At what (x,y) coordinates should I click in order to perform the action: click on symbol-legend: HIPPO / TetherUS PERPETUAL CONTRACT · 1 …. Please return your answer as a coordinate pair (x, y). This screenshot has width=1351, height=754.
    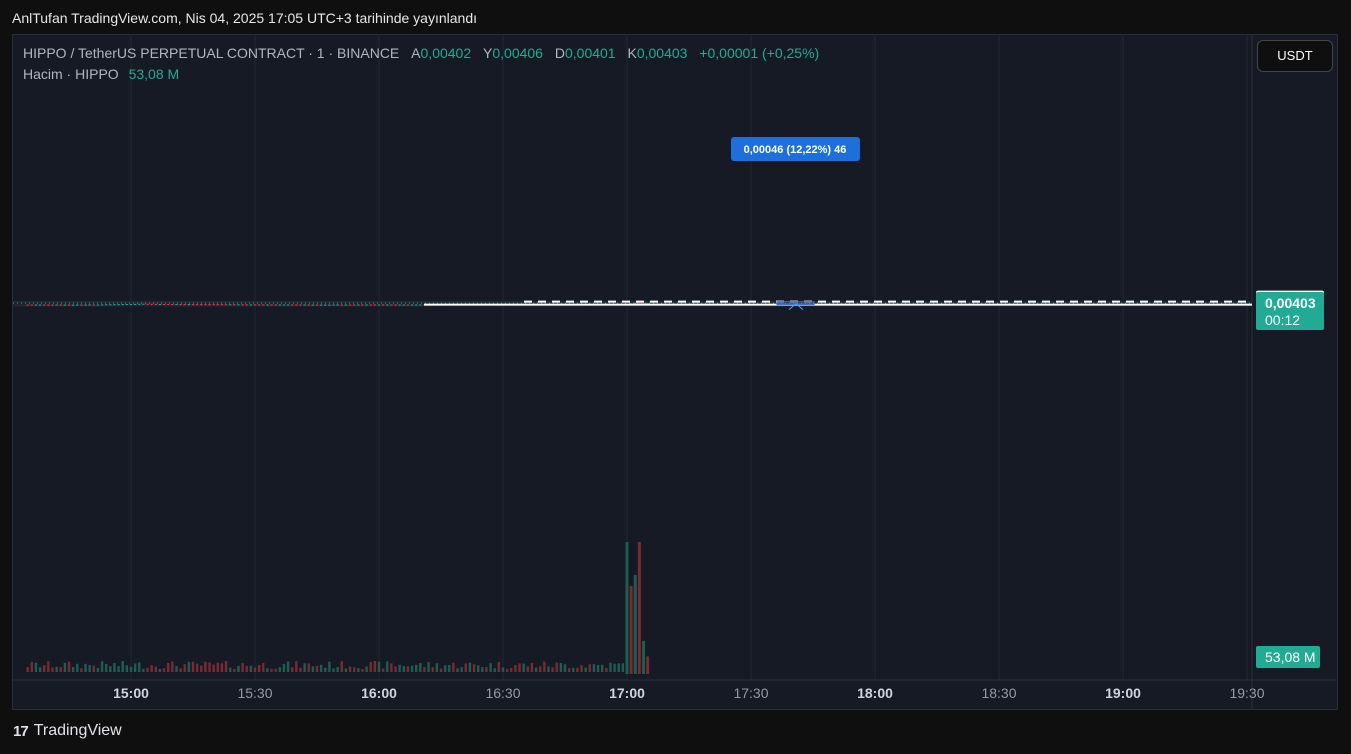
    Looking at the image, I should click on (421, 53).